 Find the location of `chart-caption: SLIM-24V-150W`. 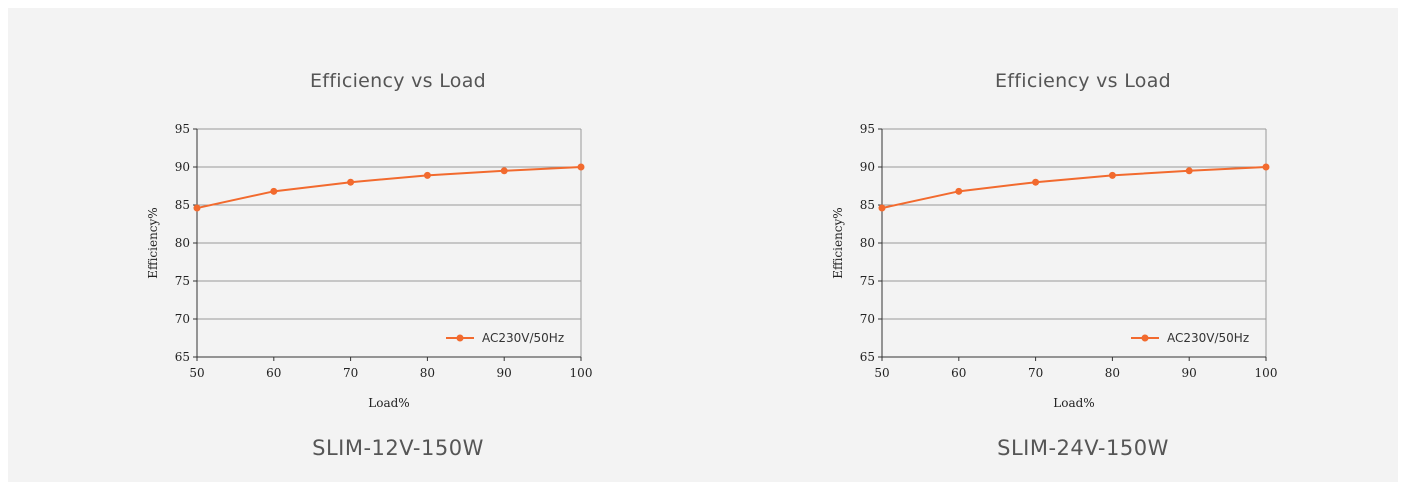

chart-caption: SLIM-24V-150W is located at coordinates (1083, 448).